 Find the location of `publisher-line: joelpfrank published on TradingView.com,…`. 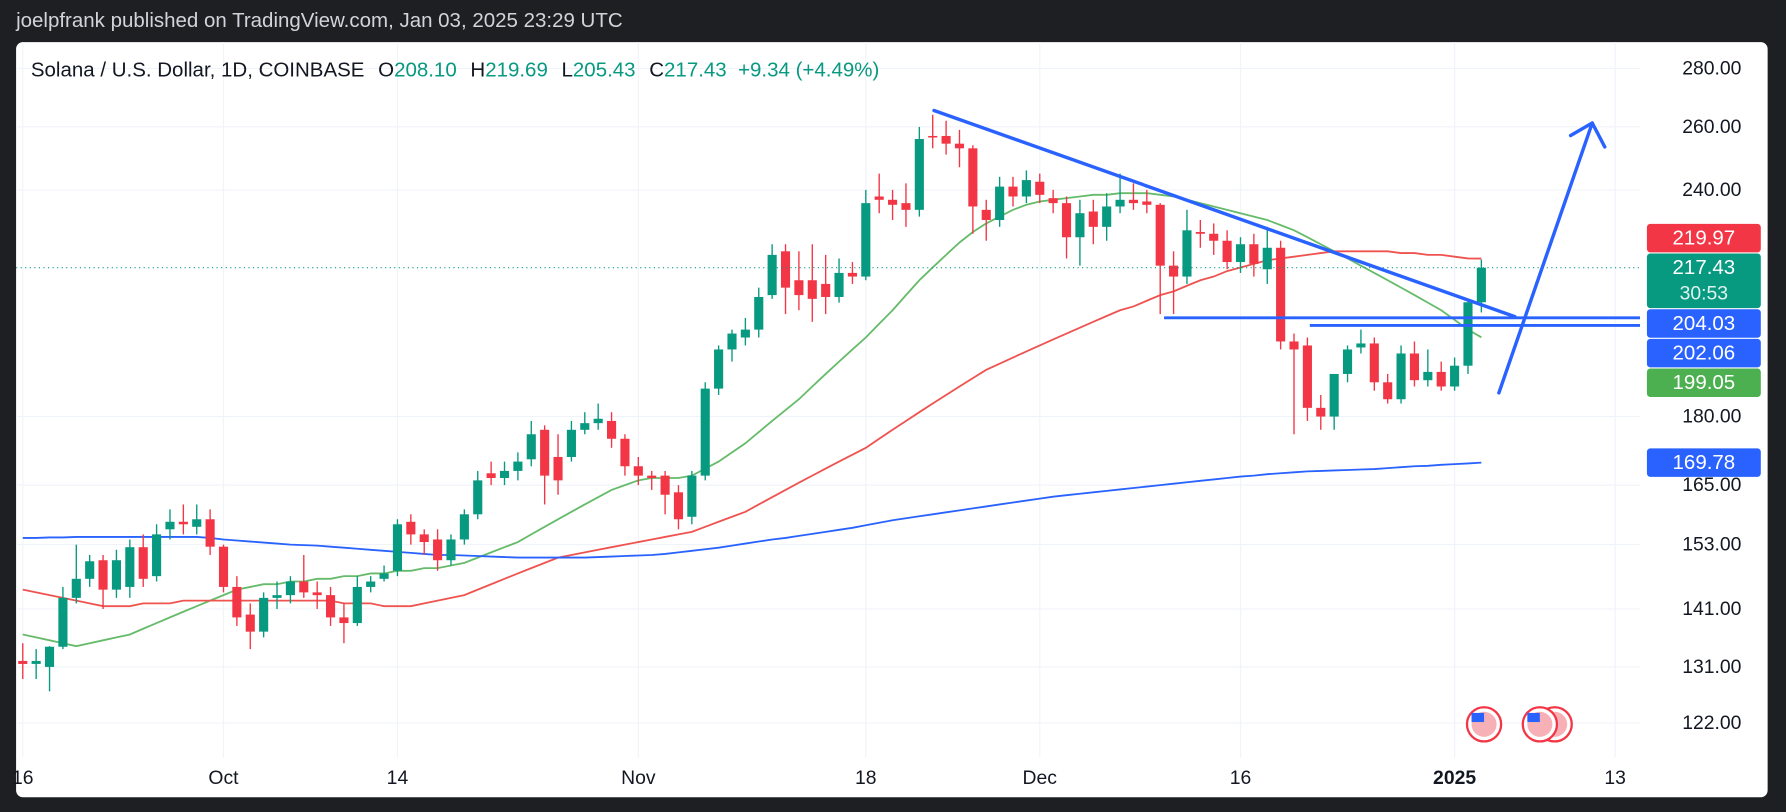

publisher-line: joelpfrank published on TradingView.com,… is located at coordinates (319, 20).